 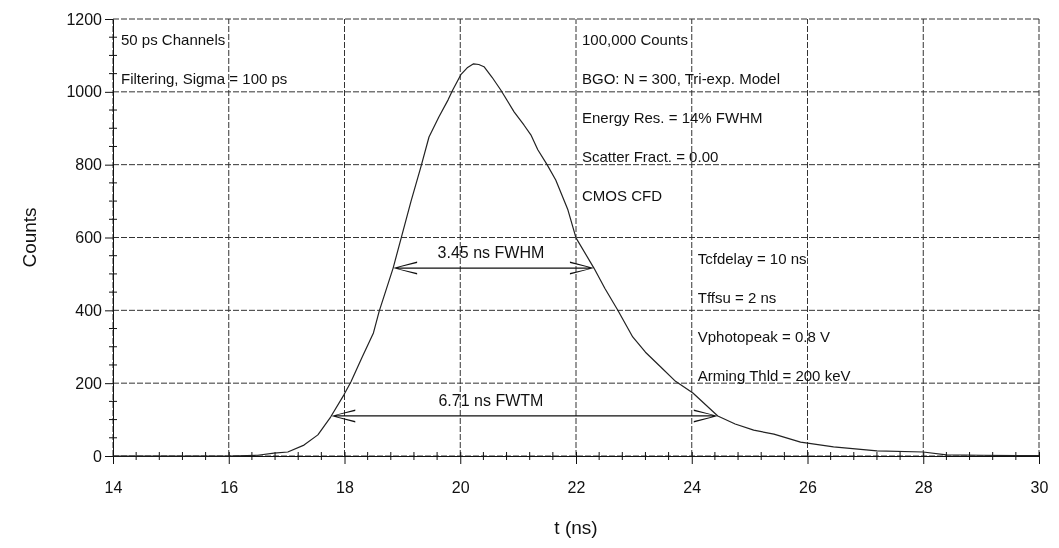 What do you see at coordinates (923, 487) in the screenshot?
I see `x-tick-label: 28` at bounding box center [923, 487].